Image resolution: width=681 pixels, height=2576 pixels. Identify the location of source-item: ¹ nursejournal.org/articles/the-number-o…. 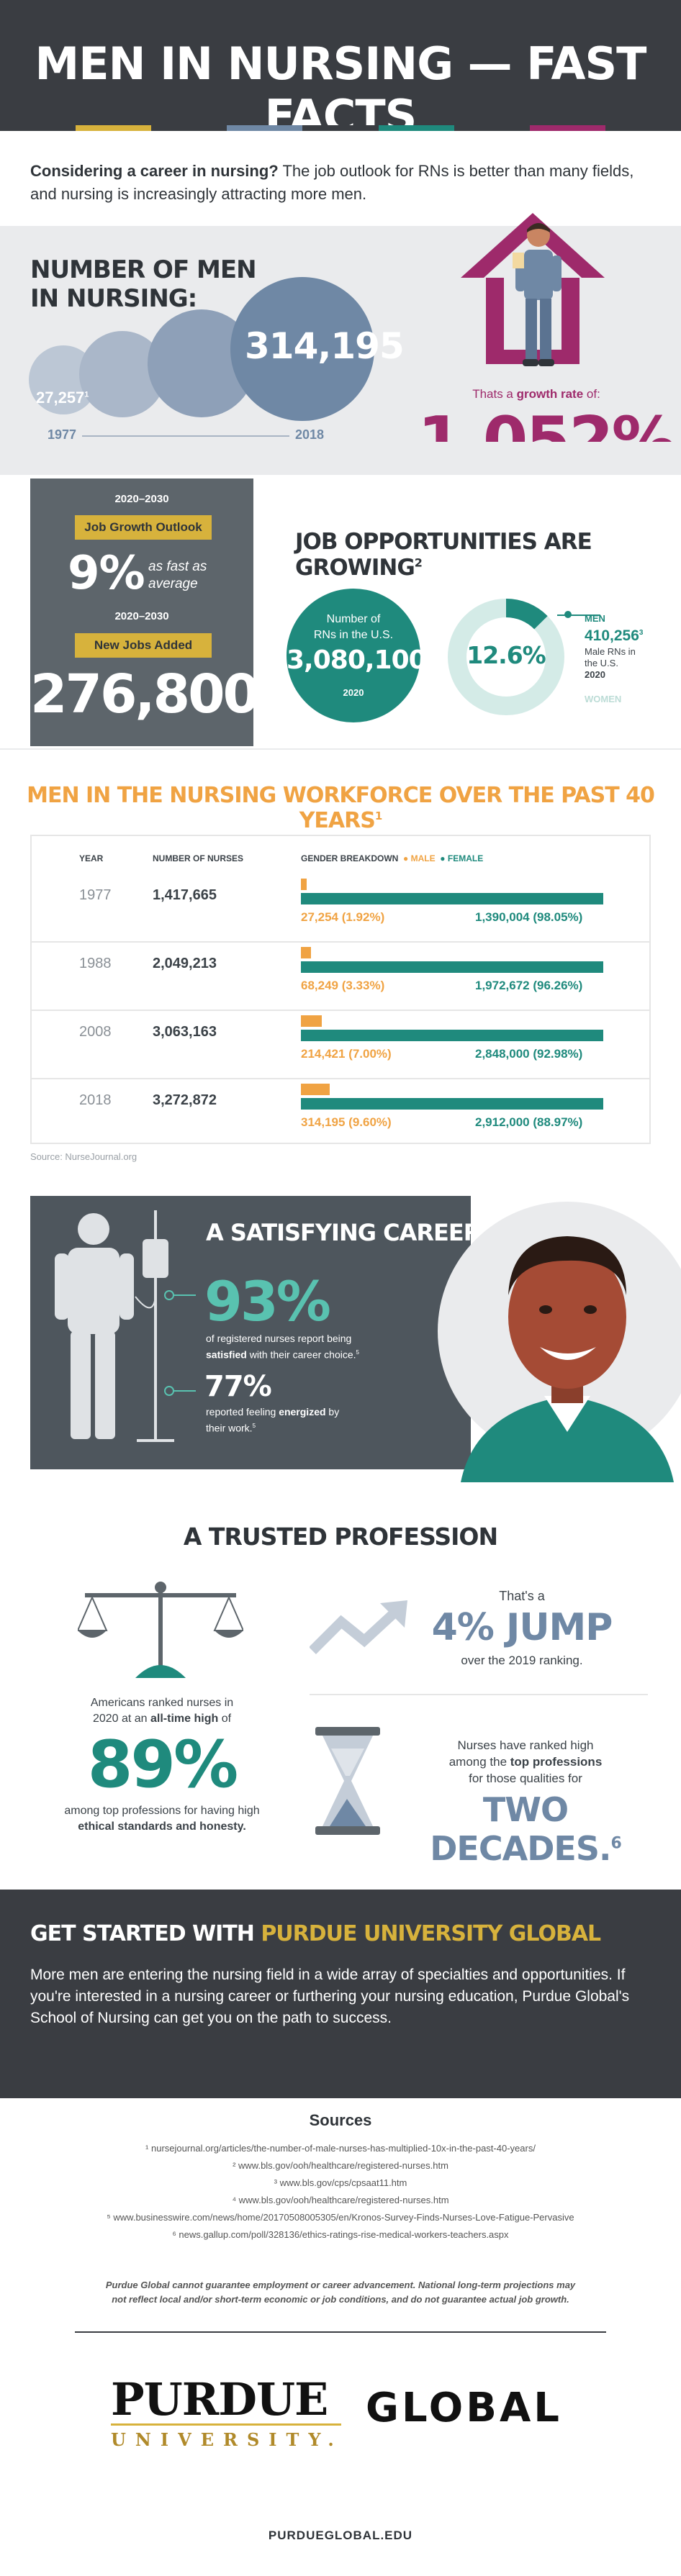
(340, 2148).